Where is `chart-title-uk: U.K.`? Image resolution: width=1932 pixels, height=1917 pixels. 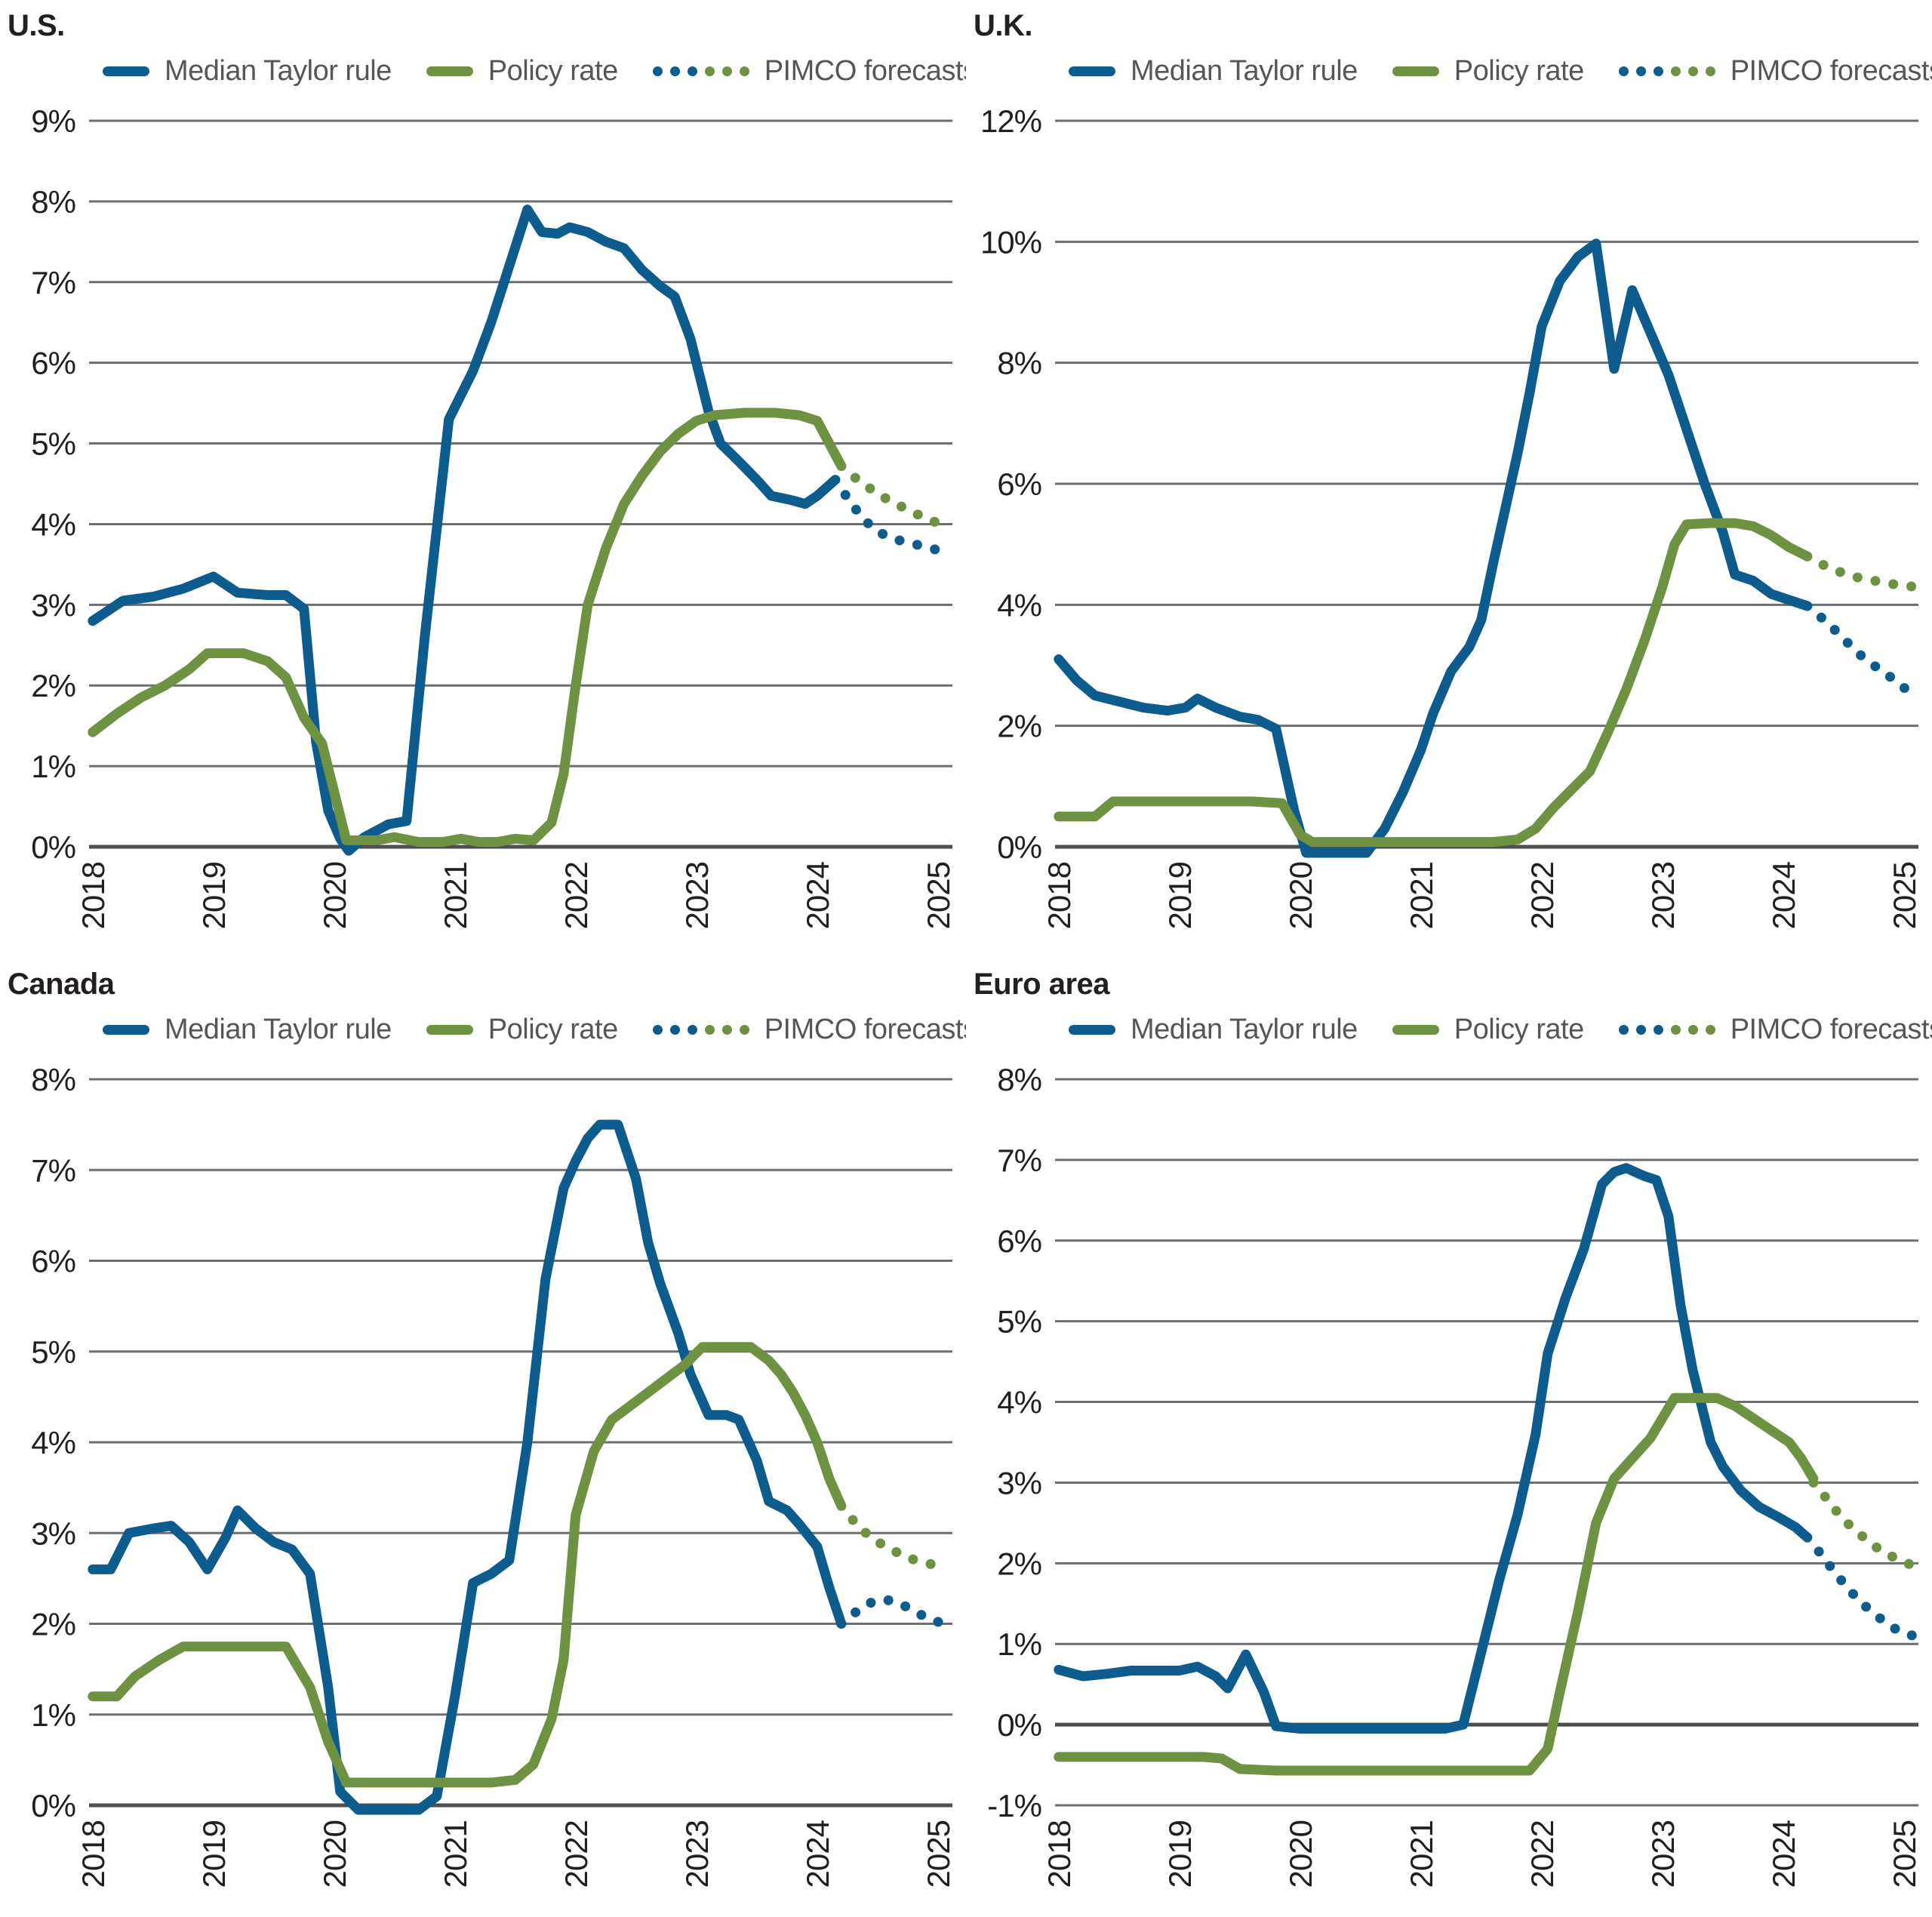 chart-title-uk: U.K. is located at coordinates (1003, 26).